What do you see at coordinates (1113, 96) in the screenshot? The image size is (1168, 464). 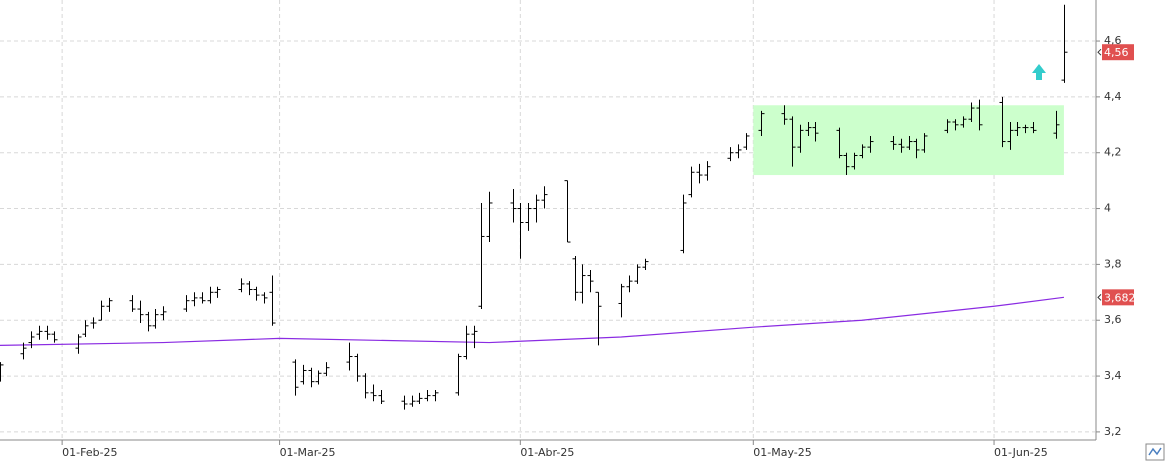 I see `y-tick-label: 4,4` at bounding box center [1113, 96].